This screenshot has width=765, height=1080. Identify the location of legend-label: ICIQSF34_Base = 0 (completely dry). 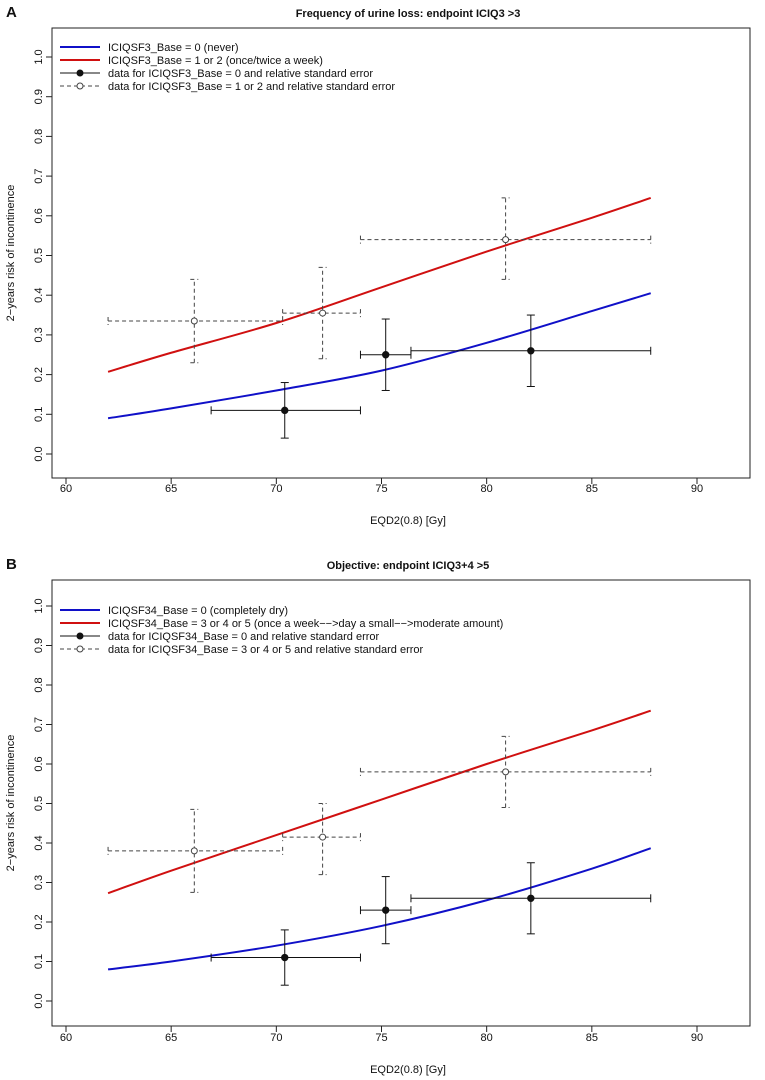
(198, 611).